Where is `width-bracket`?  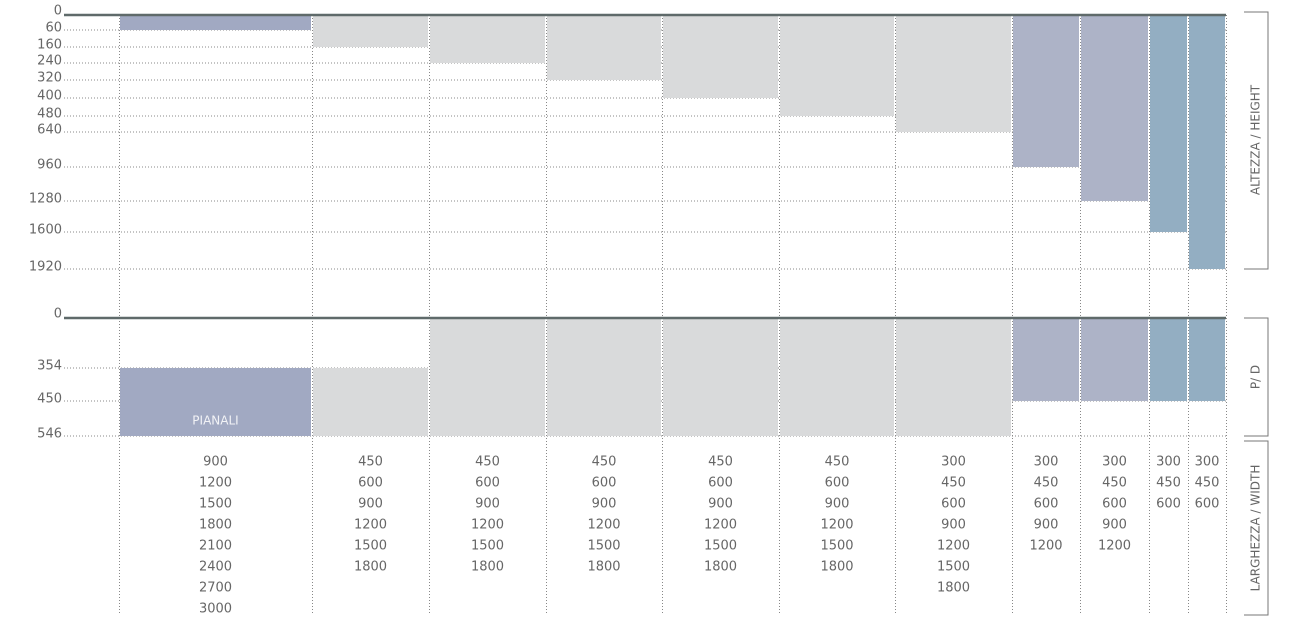 width-bracket is located at coordinates (1256, 528).